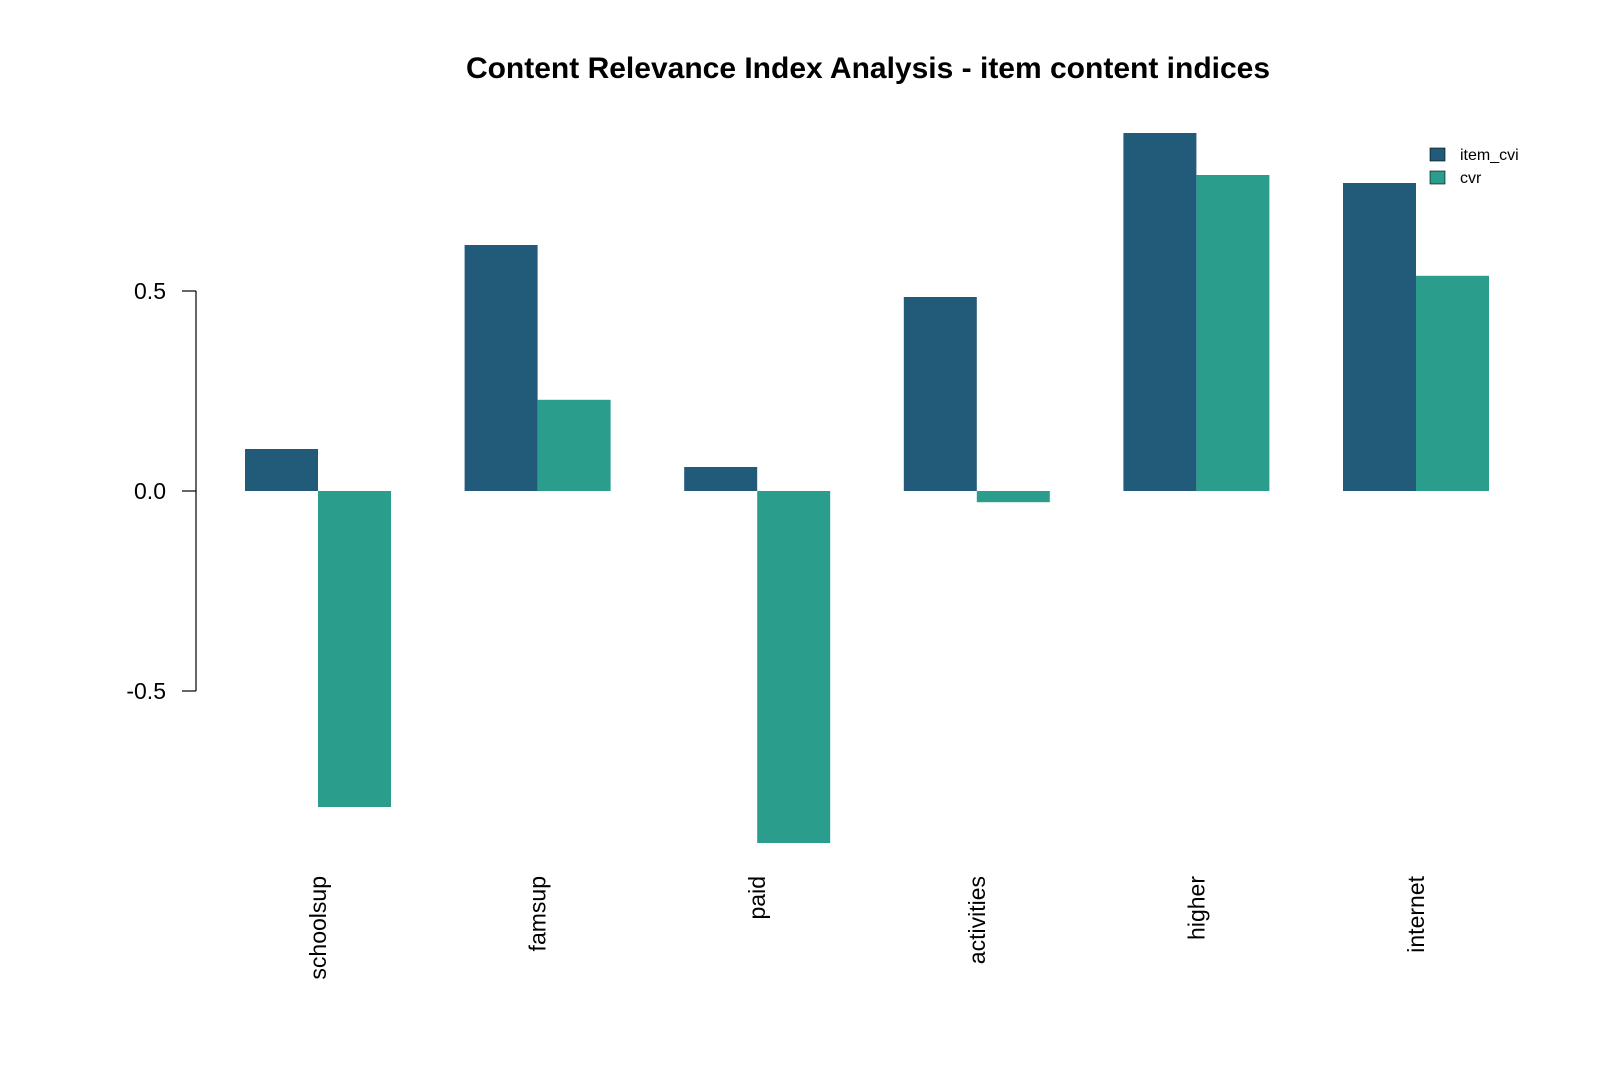 The image size is (1600, 1067). I want to click on x-category-label: paid, so click(757, 897).